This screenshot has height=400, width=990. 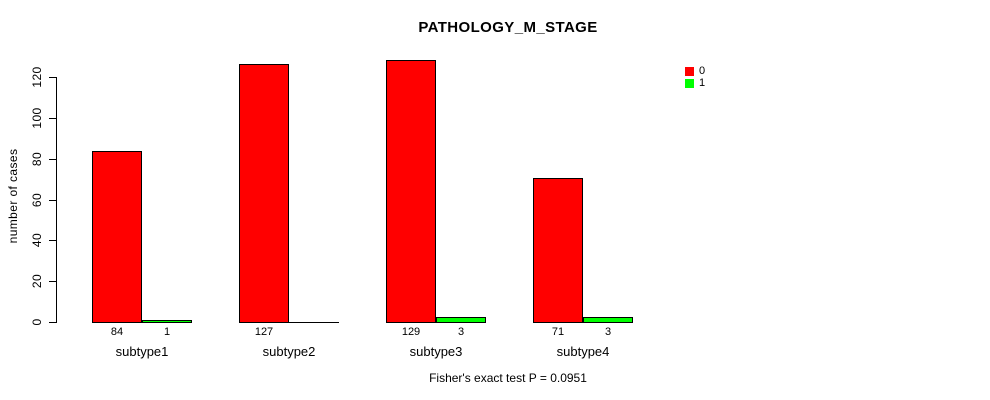 What do you see at coordinates (461, 320) in the screenshot?
I see `bar-1-subtype3` at bounding box center [461, 320].